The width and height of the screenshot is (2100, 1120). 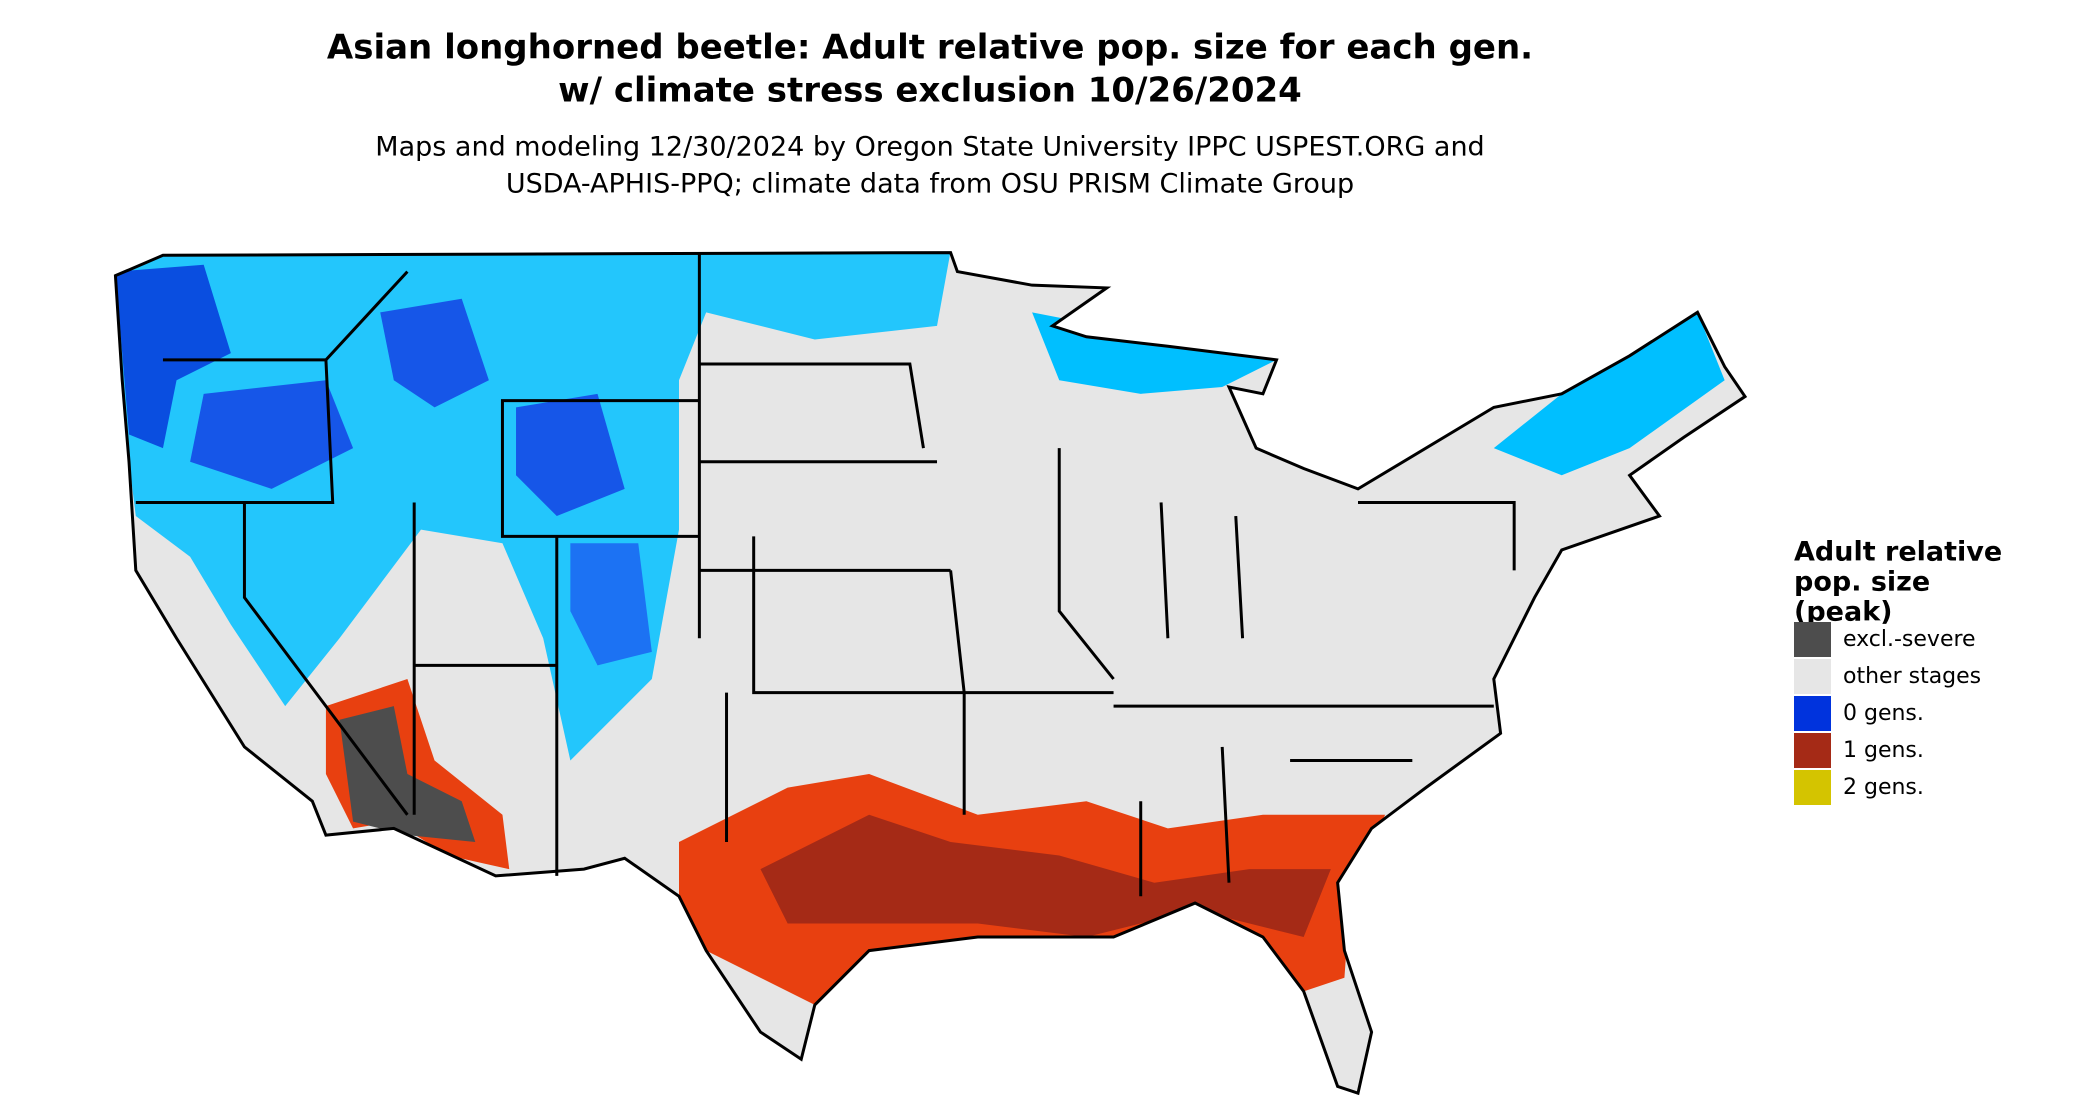 What do you see at coordinates (1883, 713) in the screenshot?
I see `legend-label: 0 gens.` at bounding box center [1883, 713].